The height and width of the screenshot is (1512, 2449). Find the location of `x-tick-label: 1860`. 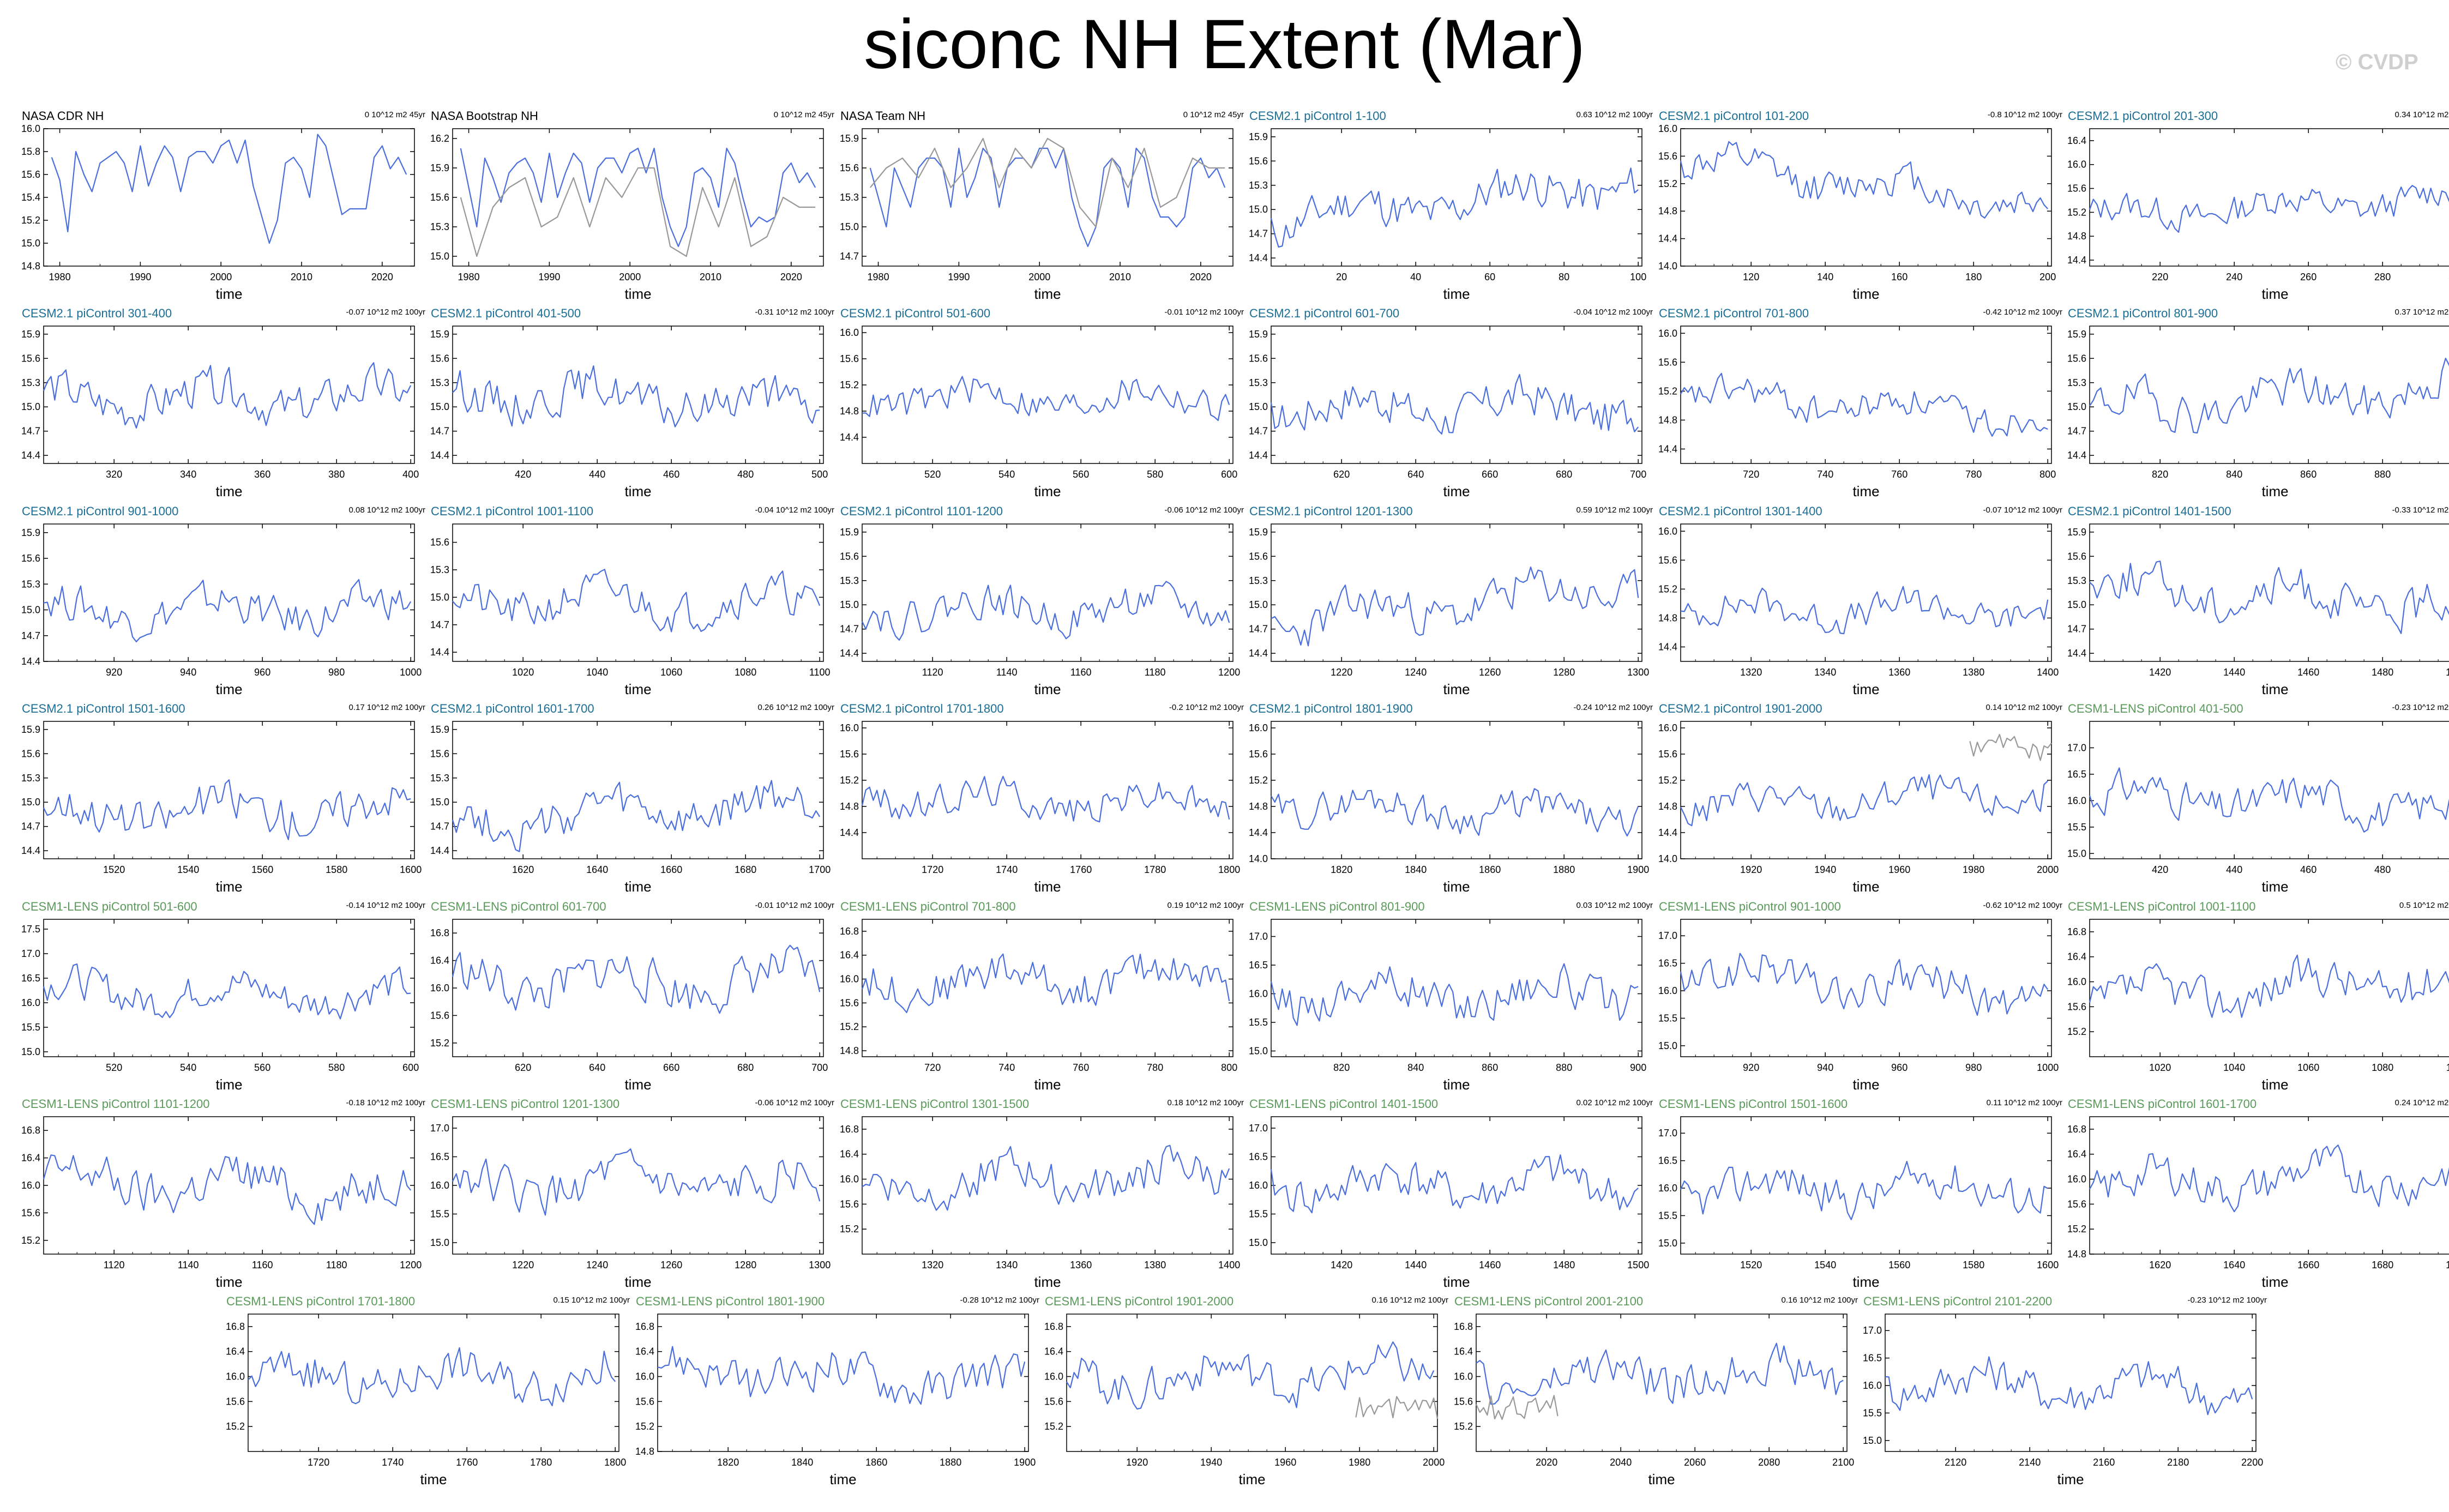

x-tick-label: 1860 is located at coordinates (876, 1462).